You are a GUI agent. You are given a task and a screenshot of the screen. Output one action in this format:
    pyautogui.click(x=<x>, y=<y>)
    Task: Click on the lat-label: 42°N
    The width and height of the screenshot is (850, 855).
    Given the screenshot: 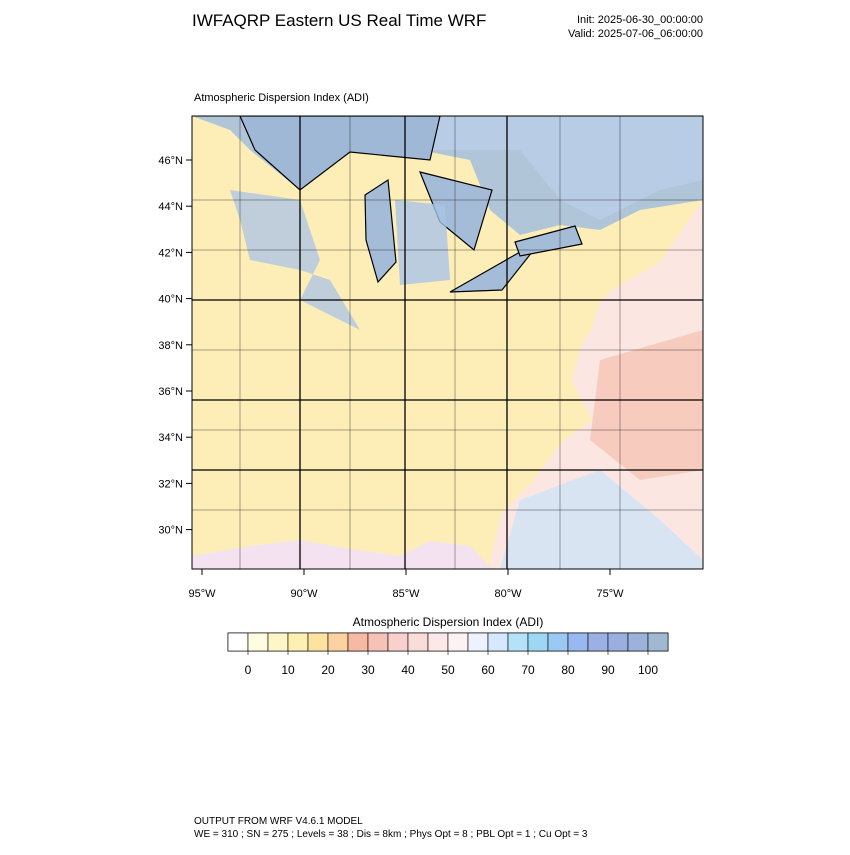 What is the action you would take?
    pyautogui.click(x=170, y=253)
    